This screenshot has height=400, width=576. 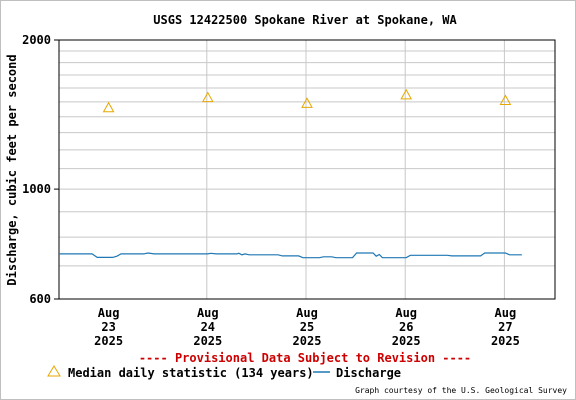 I want to click on x-tick-label: Aug 23 2025, so click(x=108, y=327).